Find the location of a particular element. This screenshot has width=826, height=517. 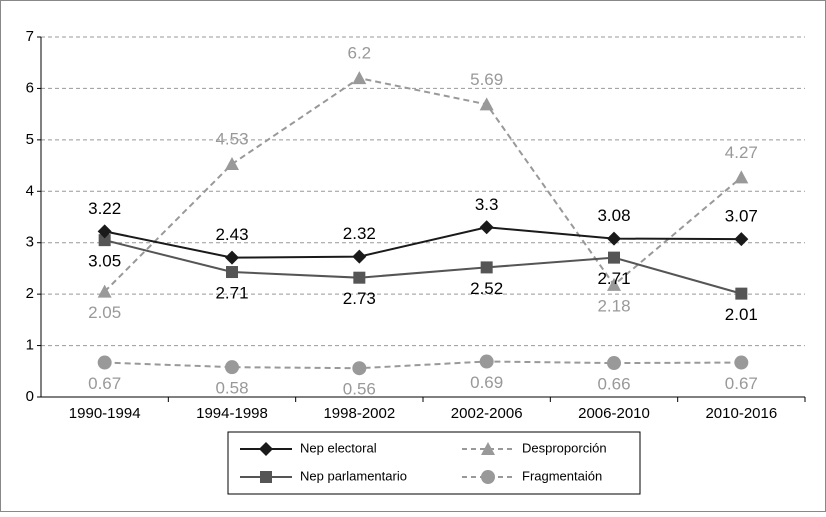

data-label: 5.69 is located at coordinates (486, 79).